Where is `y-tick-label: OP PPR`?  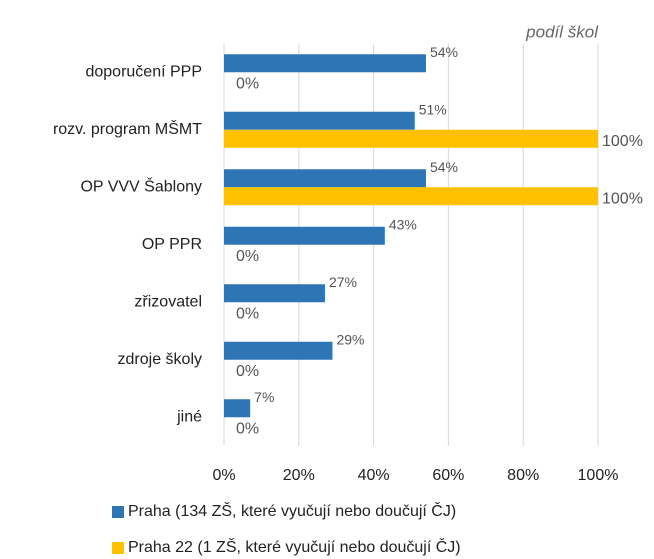
y-tick-label: OP PPR is located at coordinates (172, 244).